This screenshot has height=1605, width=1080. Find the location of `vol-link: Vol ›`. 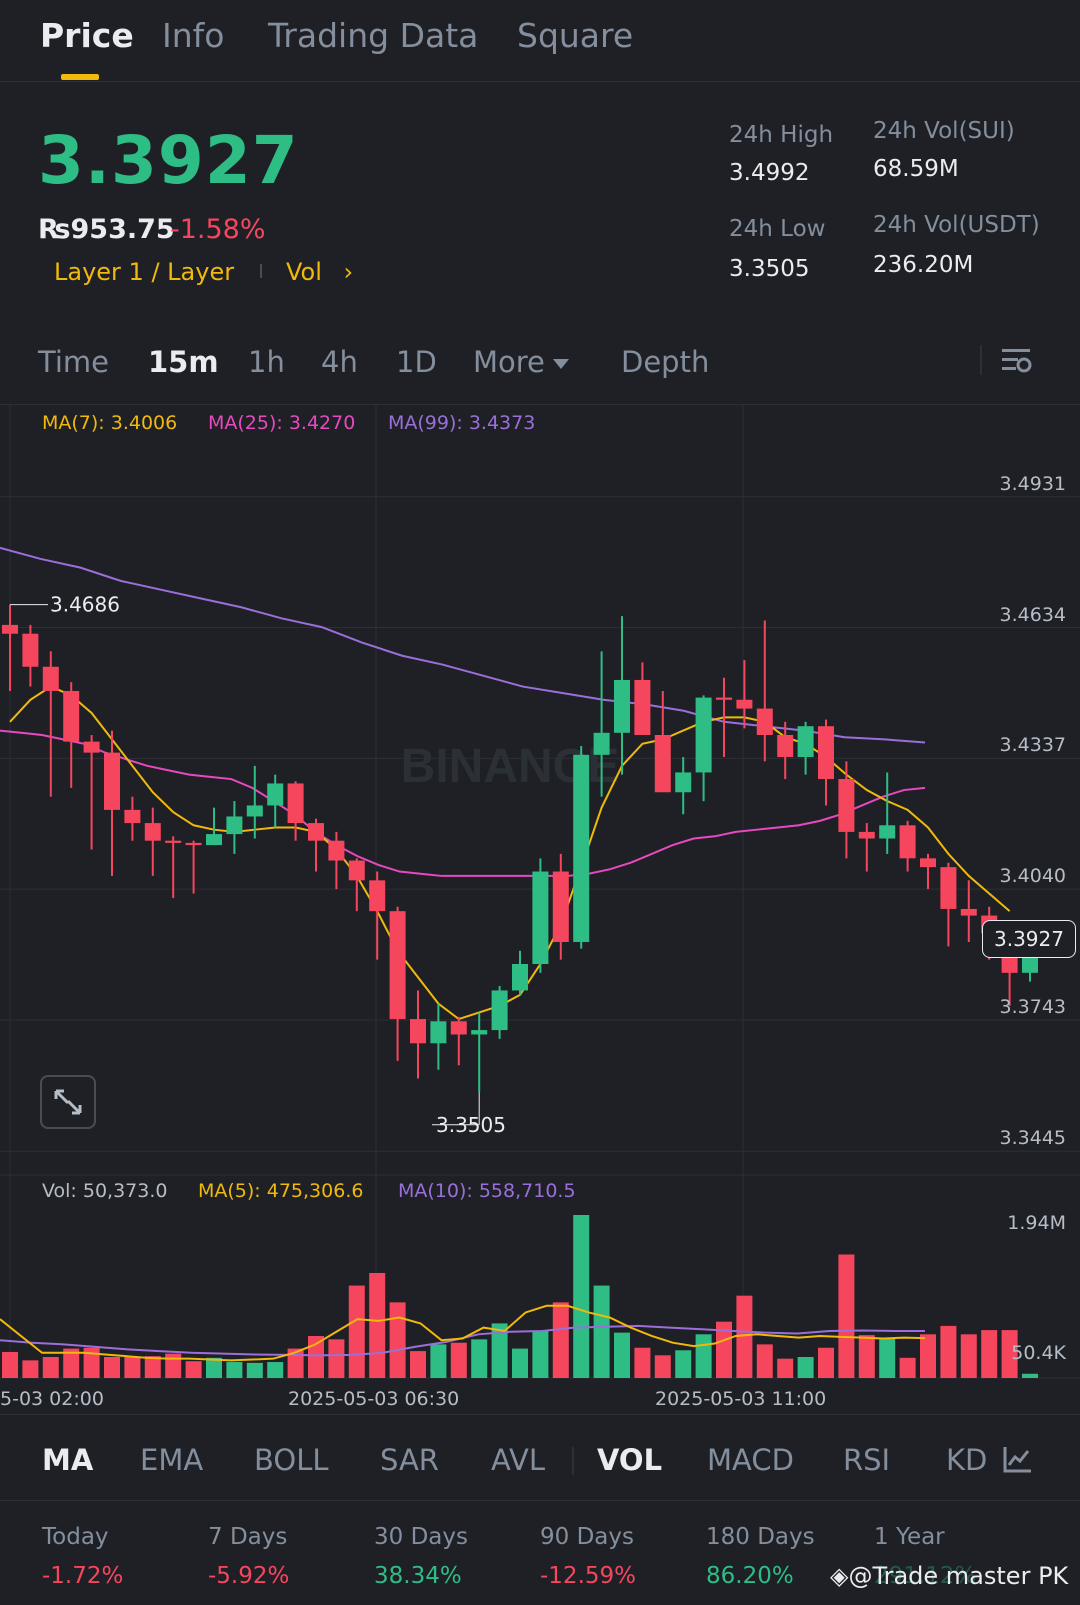

vol-link: Vol › is located at coordinates (319, 272).